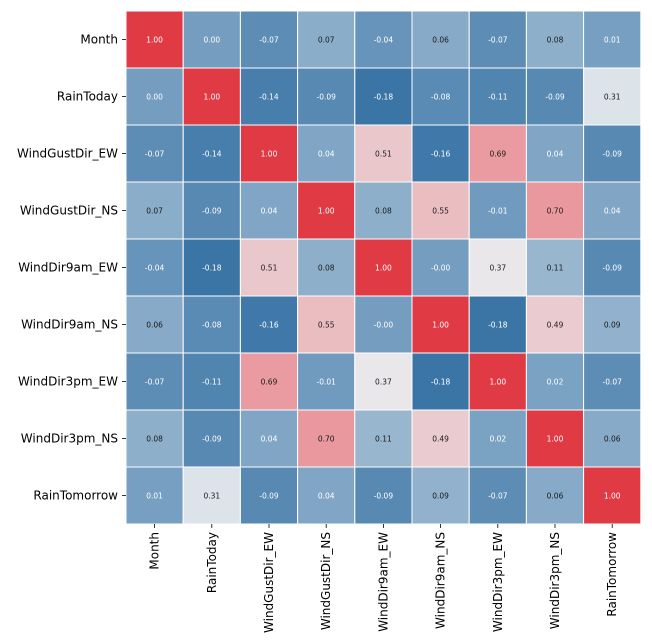 Image resolution: width=652 pixels, height=642 pixels. What do you see at coordinates (69, 439) in the screenshot?
I see `y-tick-label: WindDir3pm_NS` at bounding box center [69, 439].